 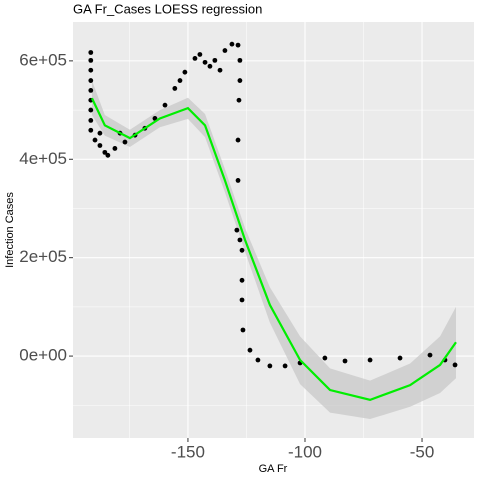 What do you see at coordinates (422, 451) in the screenshot?
I see `x-tick-label: -50` at bounding box center [422, 451].